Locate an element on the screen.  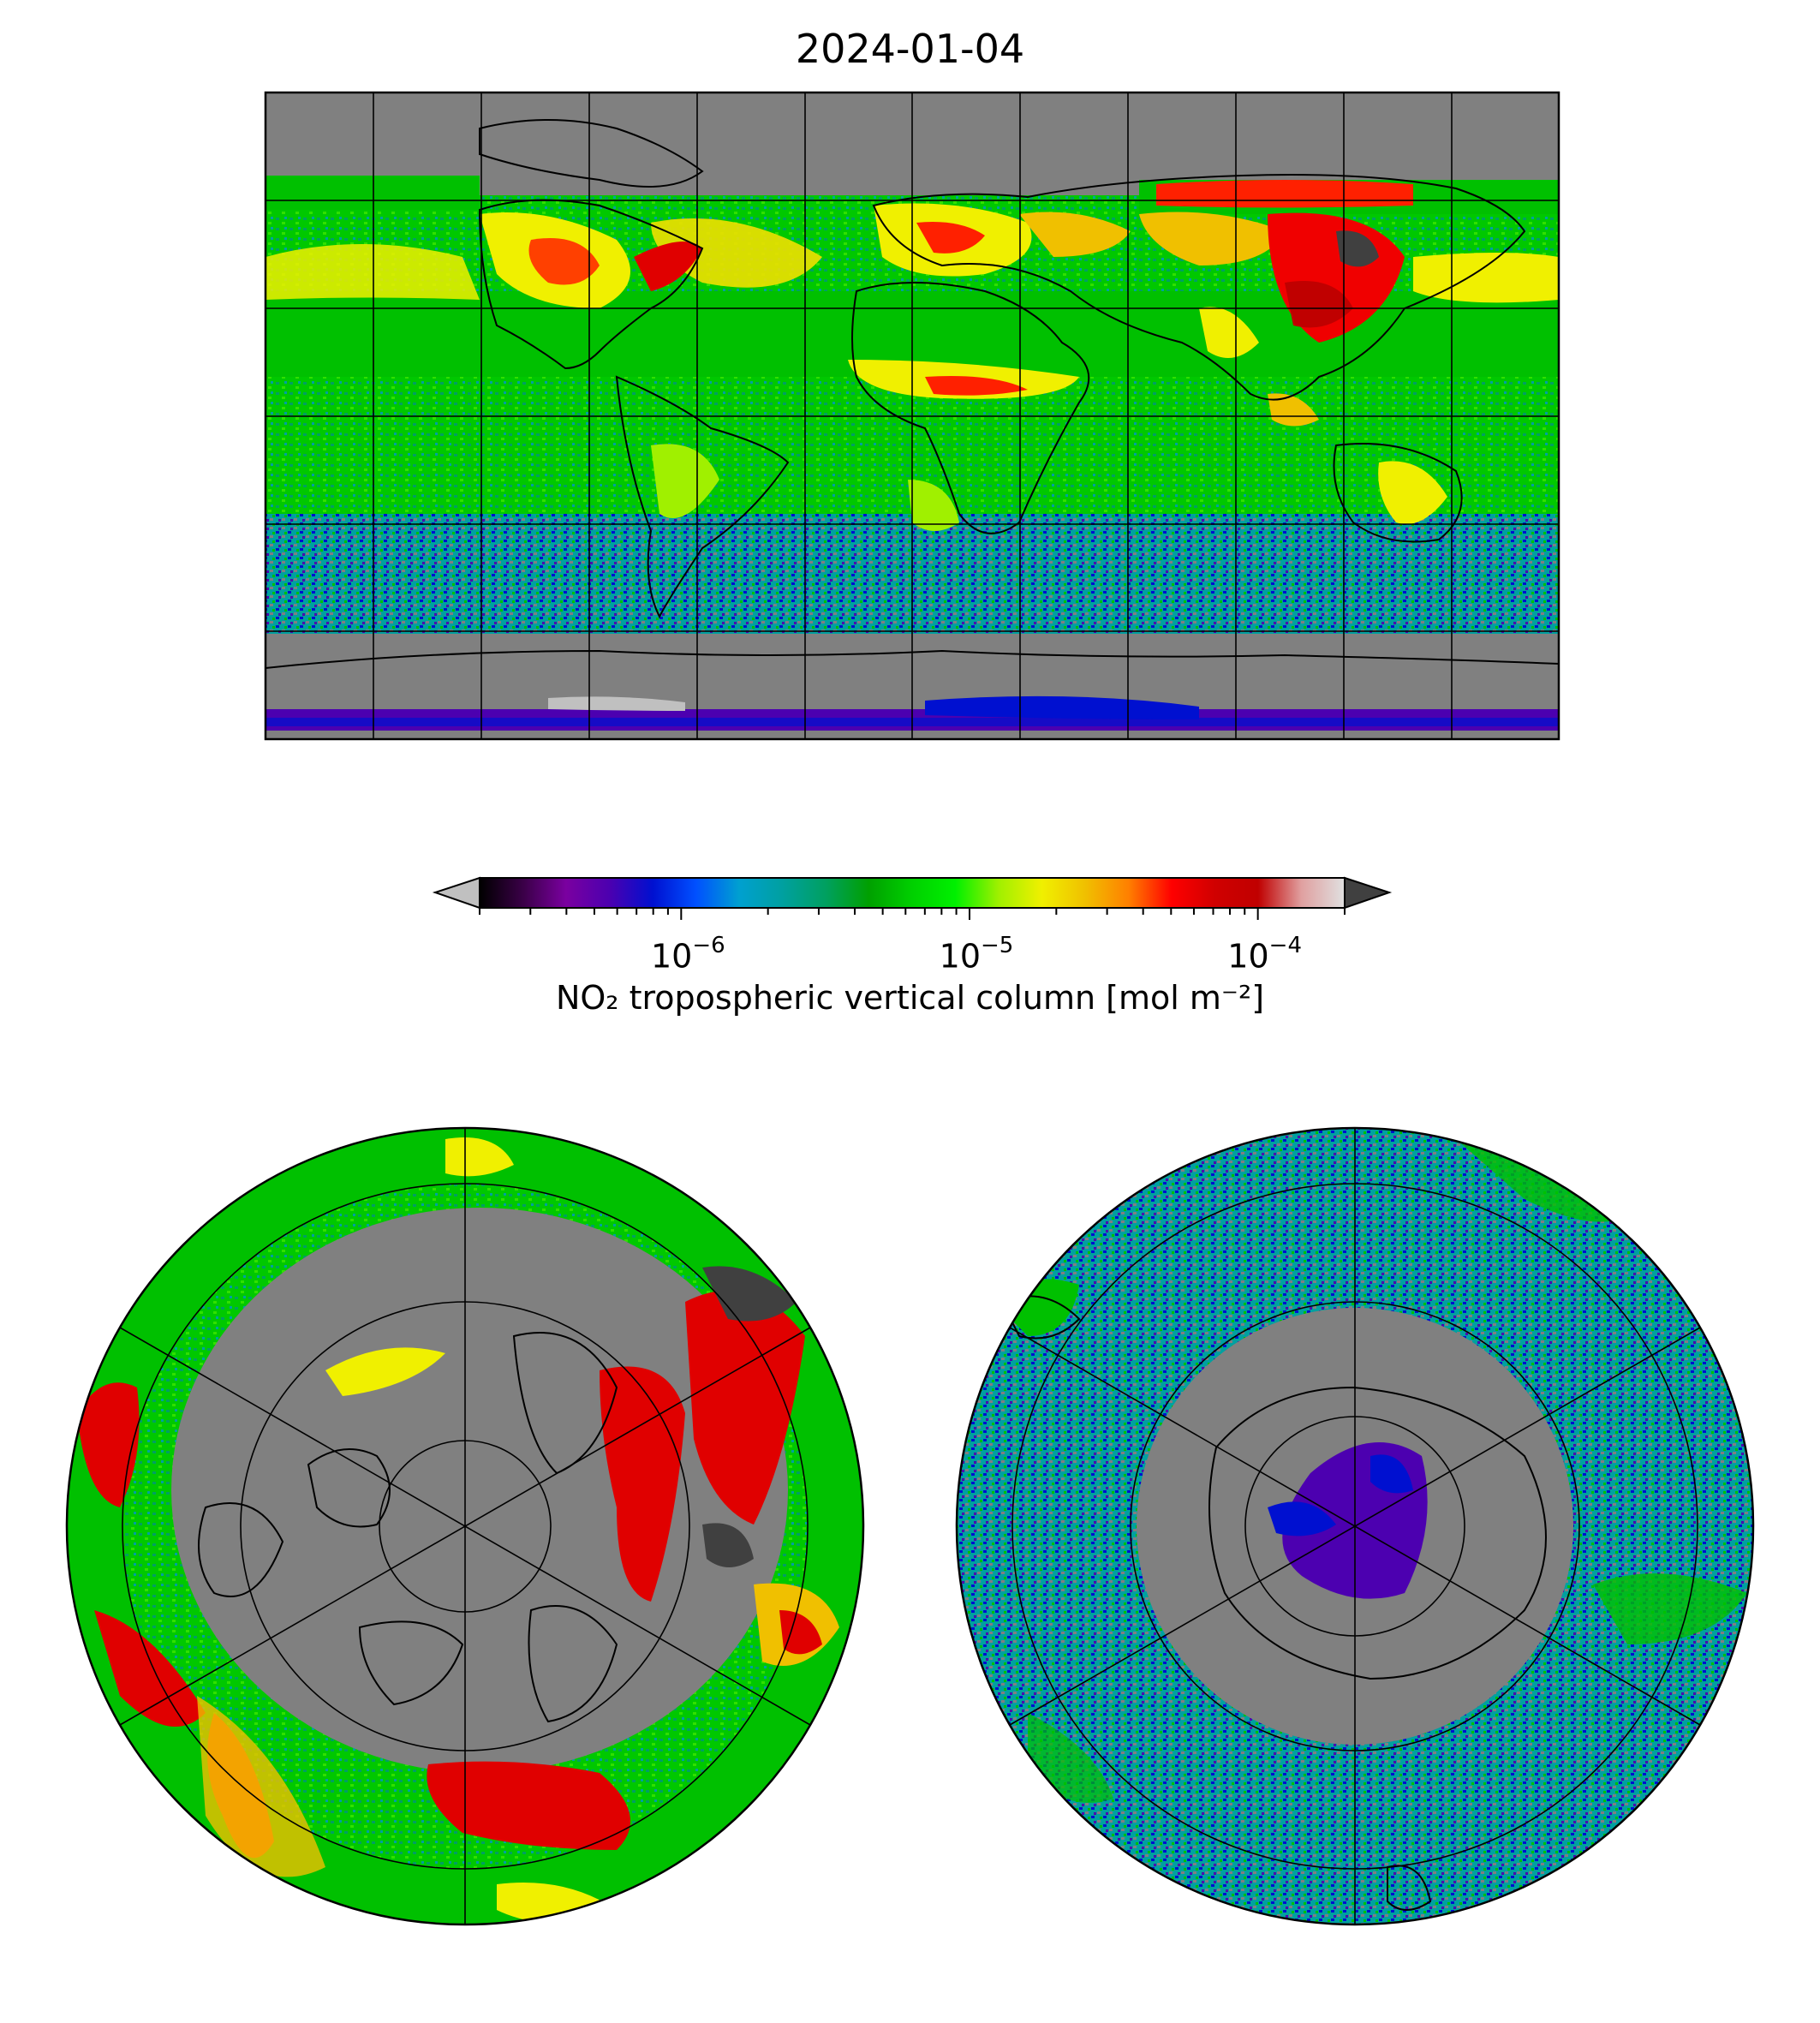
colorbar-ticks is located at coordinates (912, 914).